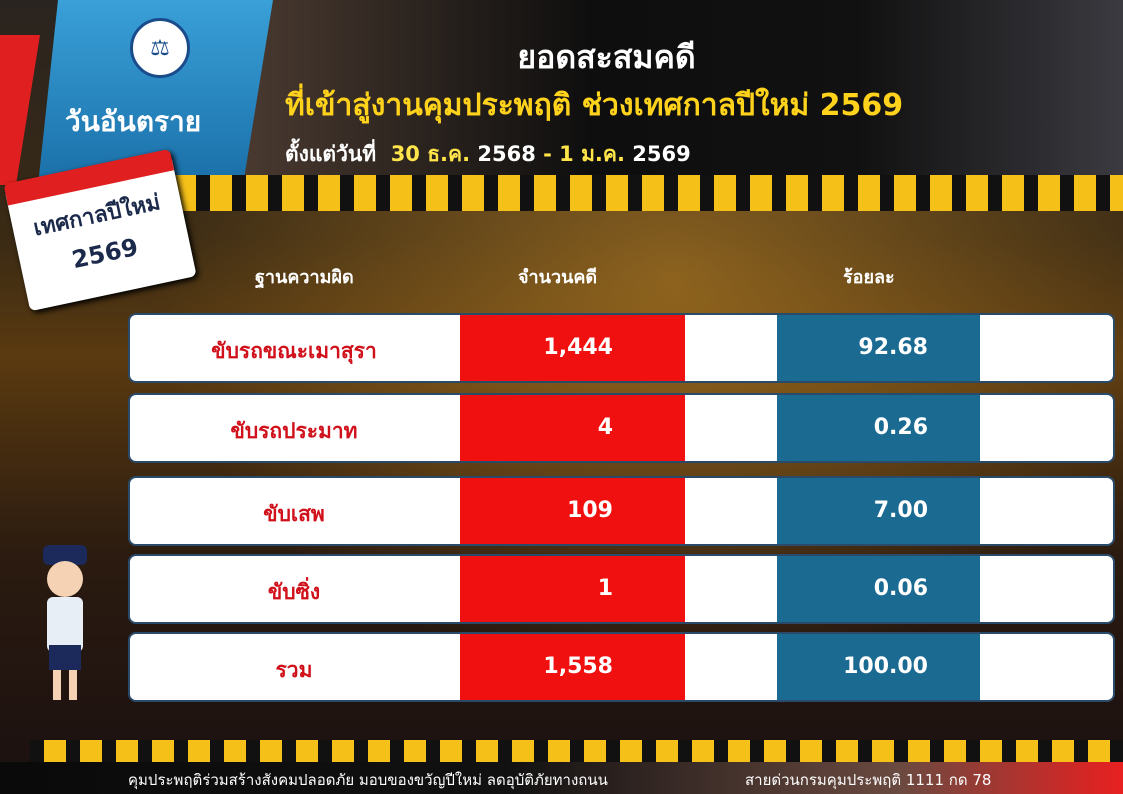  I want to click on date-range: ตั้งแต่วันที่ 30 ธ.ค. 2568 - 1 ม.ค. 2569, so click(488, 154).